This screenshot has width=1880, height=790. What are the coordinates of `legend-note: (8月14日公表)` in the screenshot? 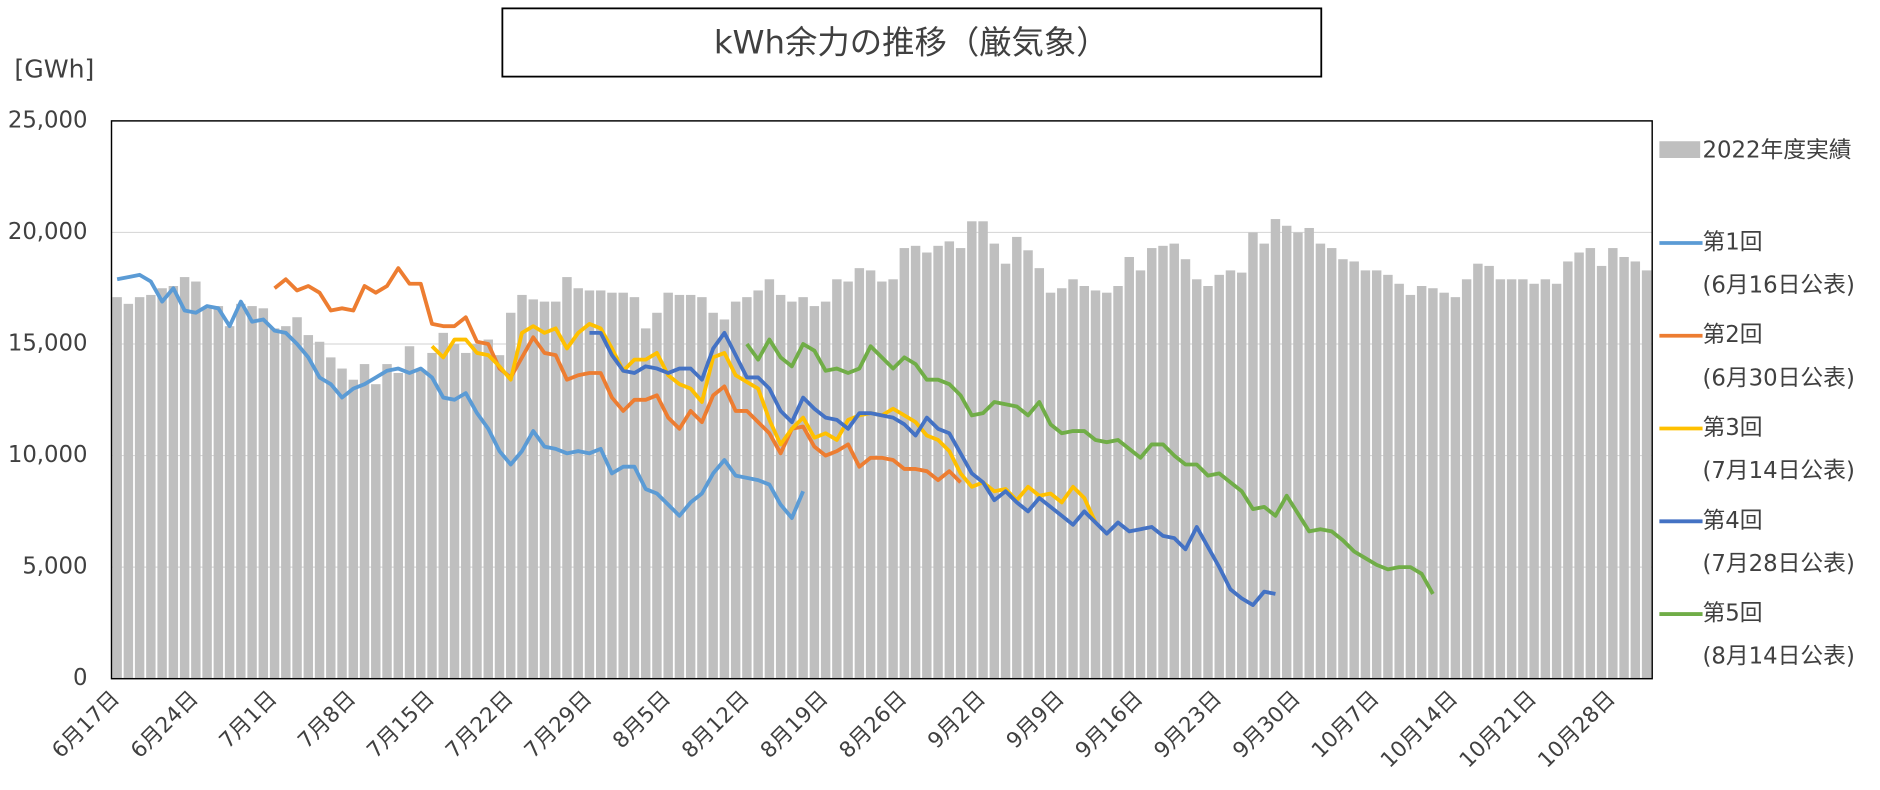 It's located at (1779, 657).